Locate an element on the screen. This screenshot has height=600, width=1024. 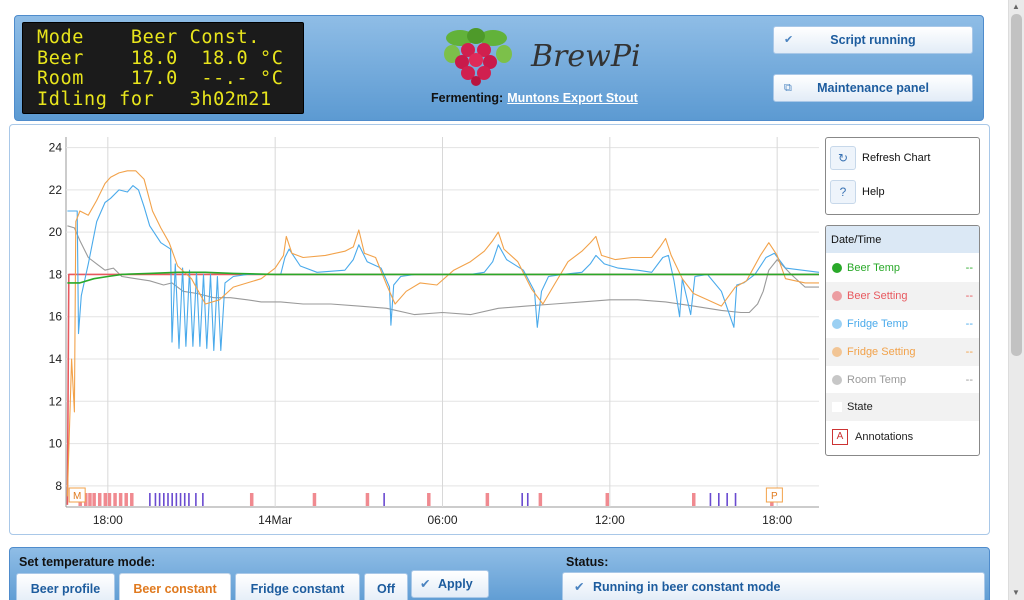
legend-item-beer-setting: Beer Setting -- is located at coordinates (902, 296).